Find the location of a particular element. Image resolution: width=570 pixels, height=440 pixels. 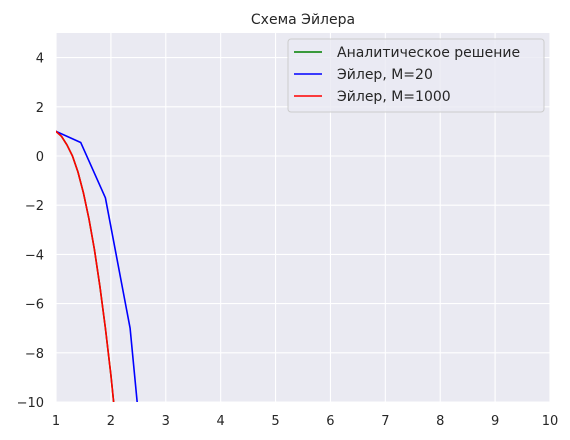

x-tick-label: 8 is located at coordinates (440, 421).